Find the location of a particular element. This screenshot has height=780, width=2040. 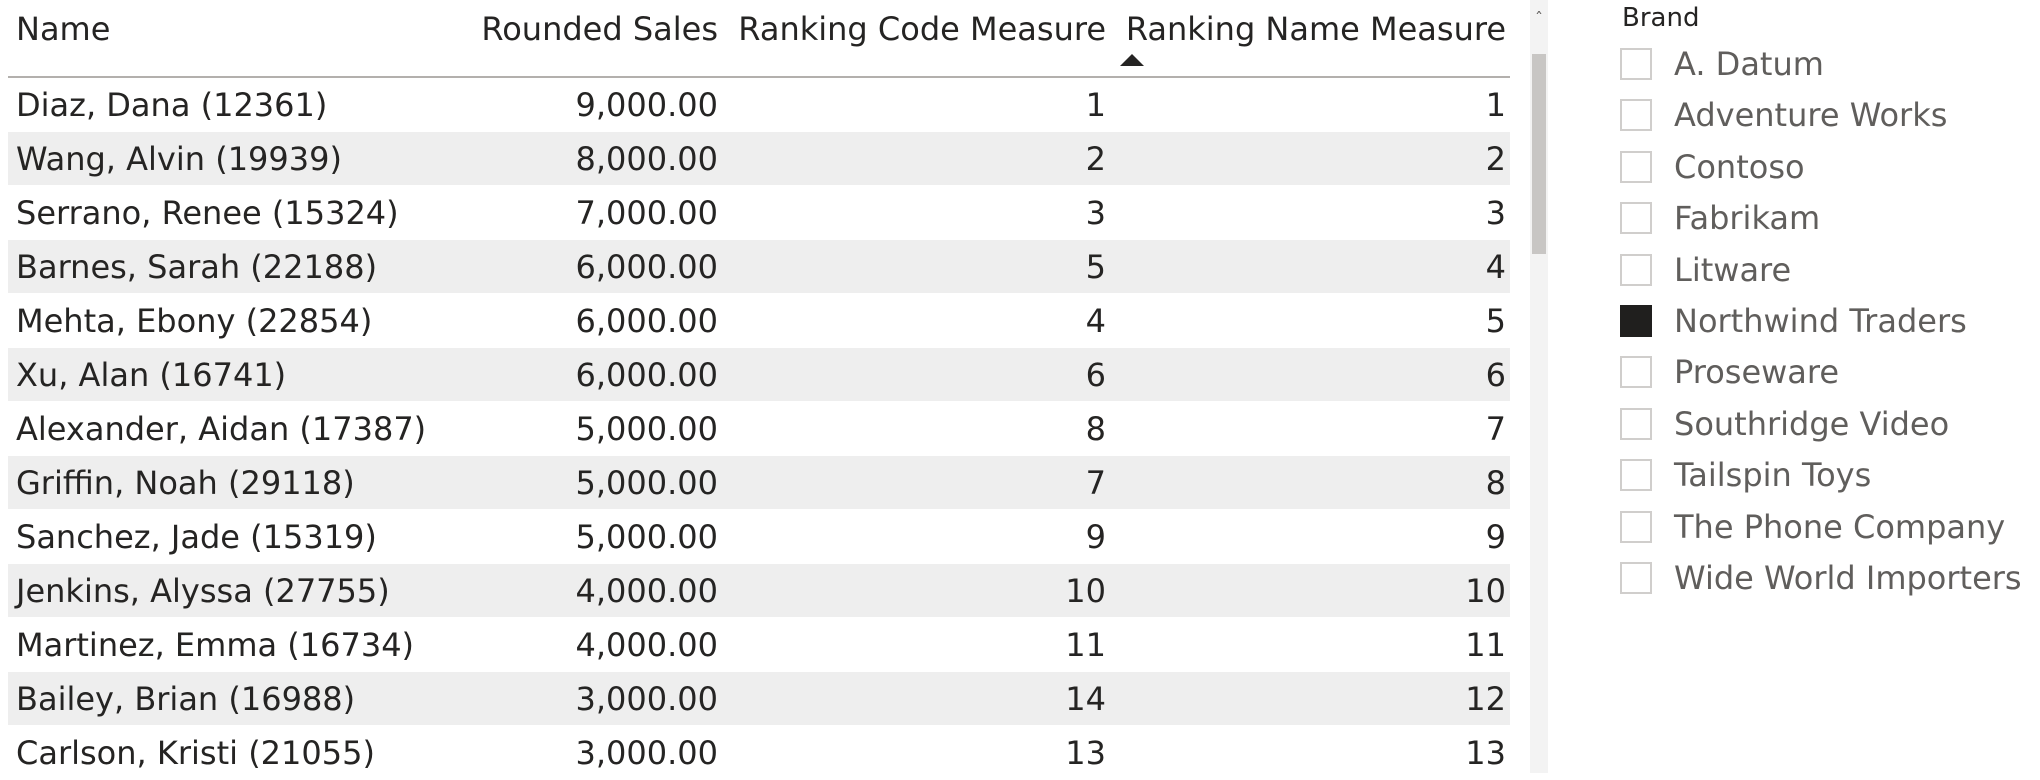

table-row: Mehta, Ebony (22854) 6,000.00 4 5 is located at coordinates (759, 321).